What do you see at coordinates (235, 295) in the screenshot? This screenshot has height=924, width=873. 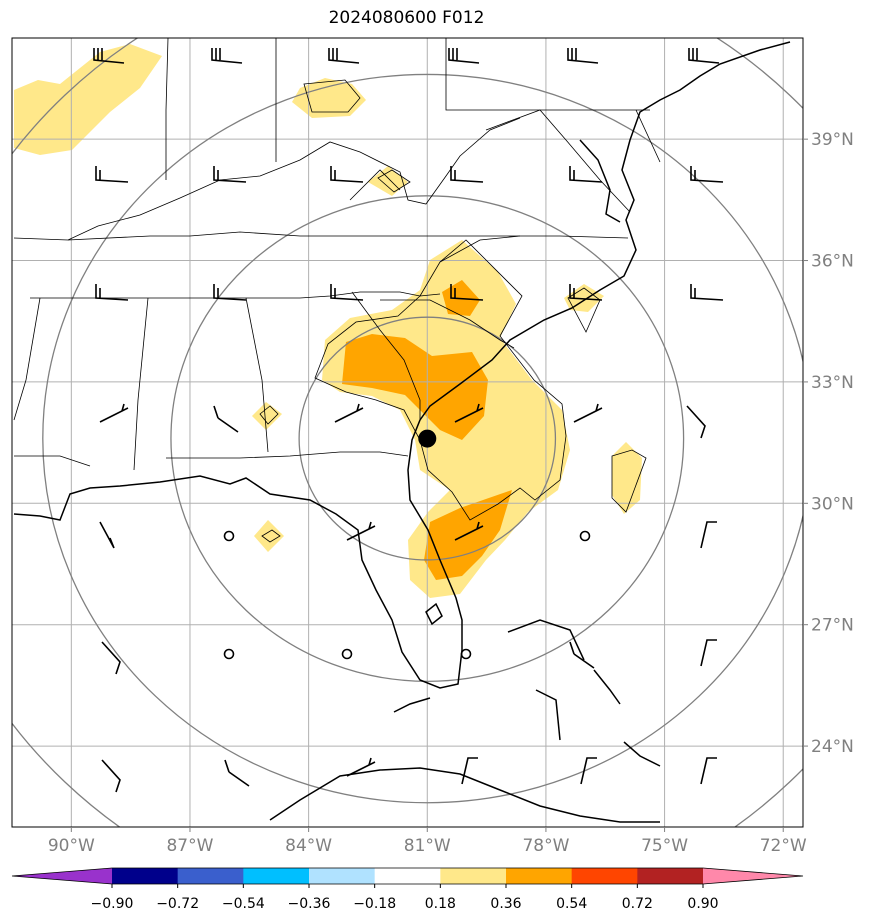 I see `boundary-tn-south` at bounding box center [235, 295].